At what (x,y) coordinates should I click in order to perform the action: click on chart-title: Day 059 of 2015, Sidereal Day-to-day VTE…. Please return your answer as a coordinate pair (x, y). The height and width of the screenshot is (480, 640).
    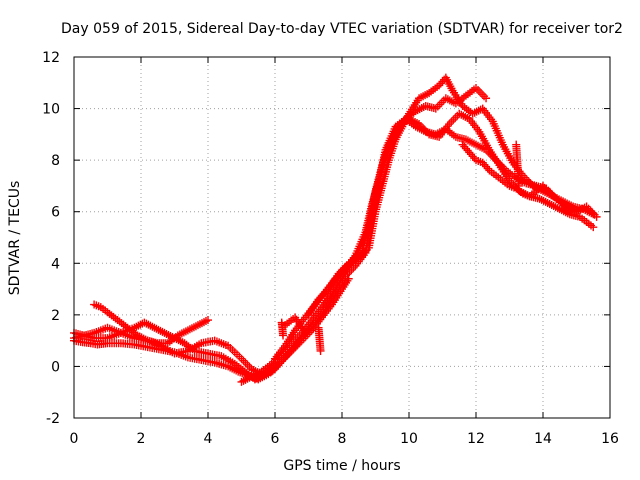
    Looking at the image, I should click on (342, 29).